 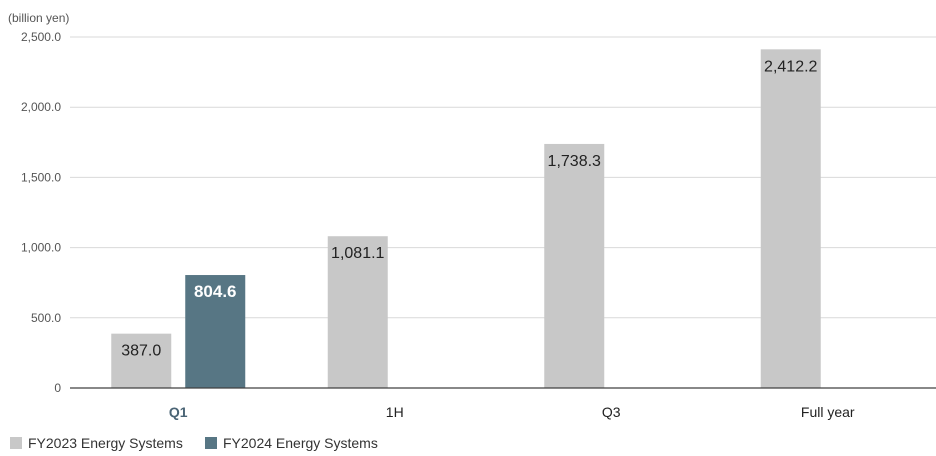 I want to click on y-tick-label: 1,500.0, so click(x=41, y=177).